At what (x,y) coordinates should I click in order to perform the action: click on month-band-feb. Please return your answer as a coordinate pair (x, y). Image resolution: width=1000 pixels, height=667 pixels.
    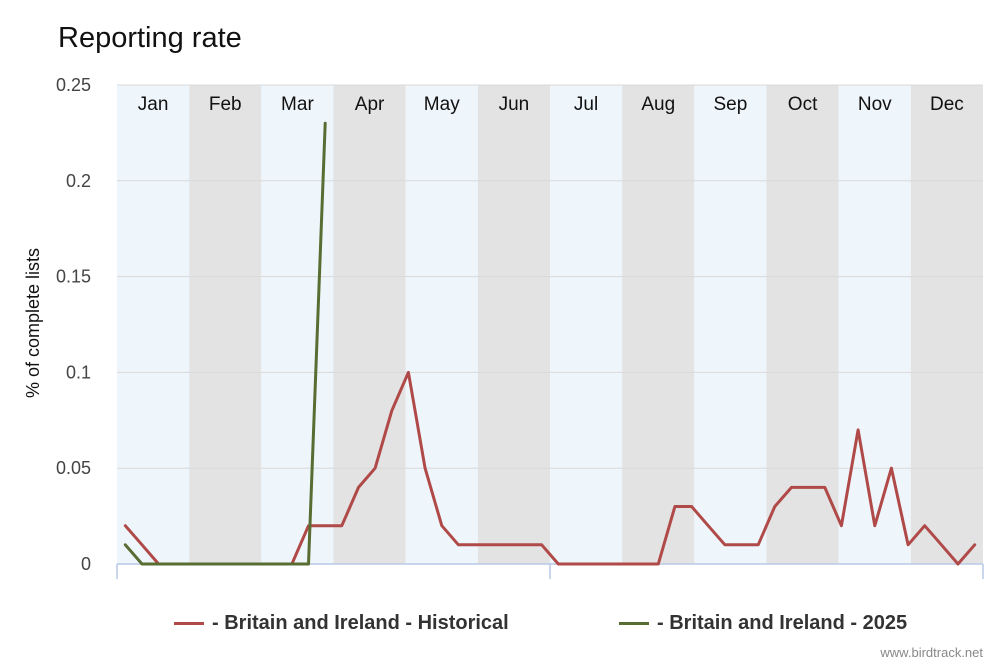
    Looking at the image, I should click on (225, 324).